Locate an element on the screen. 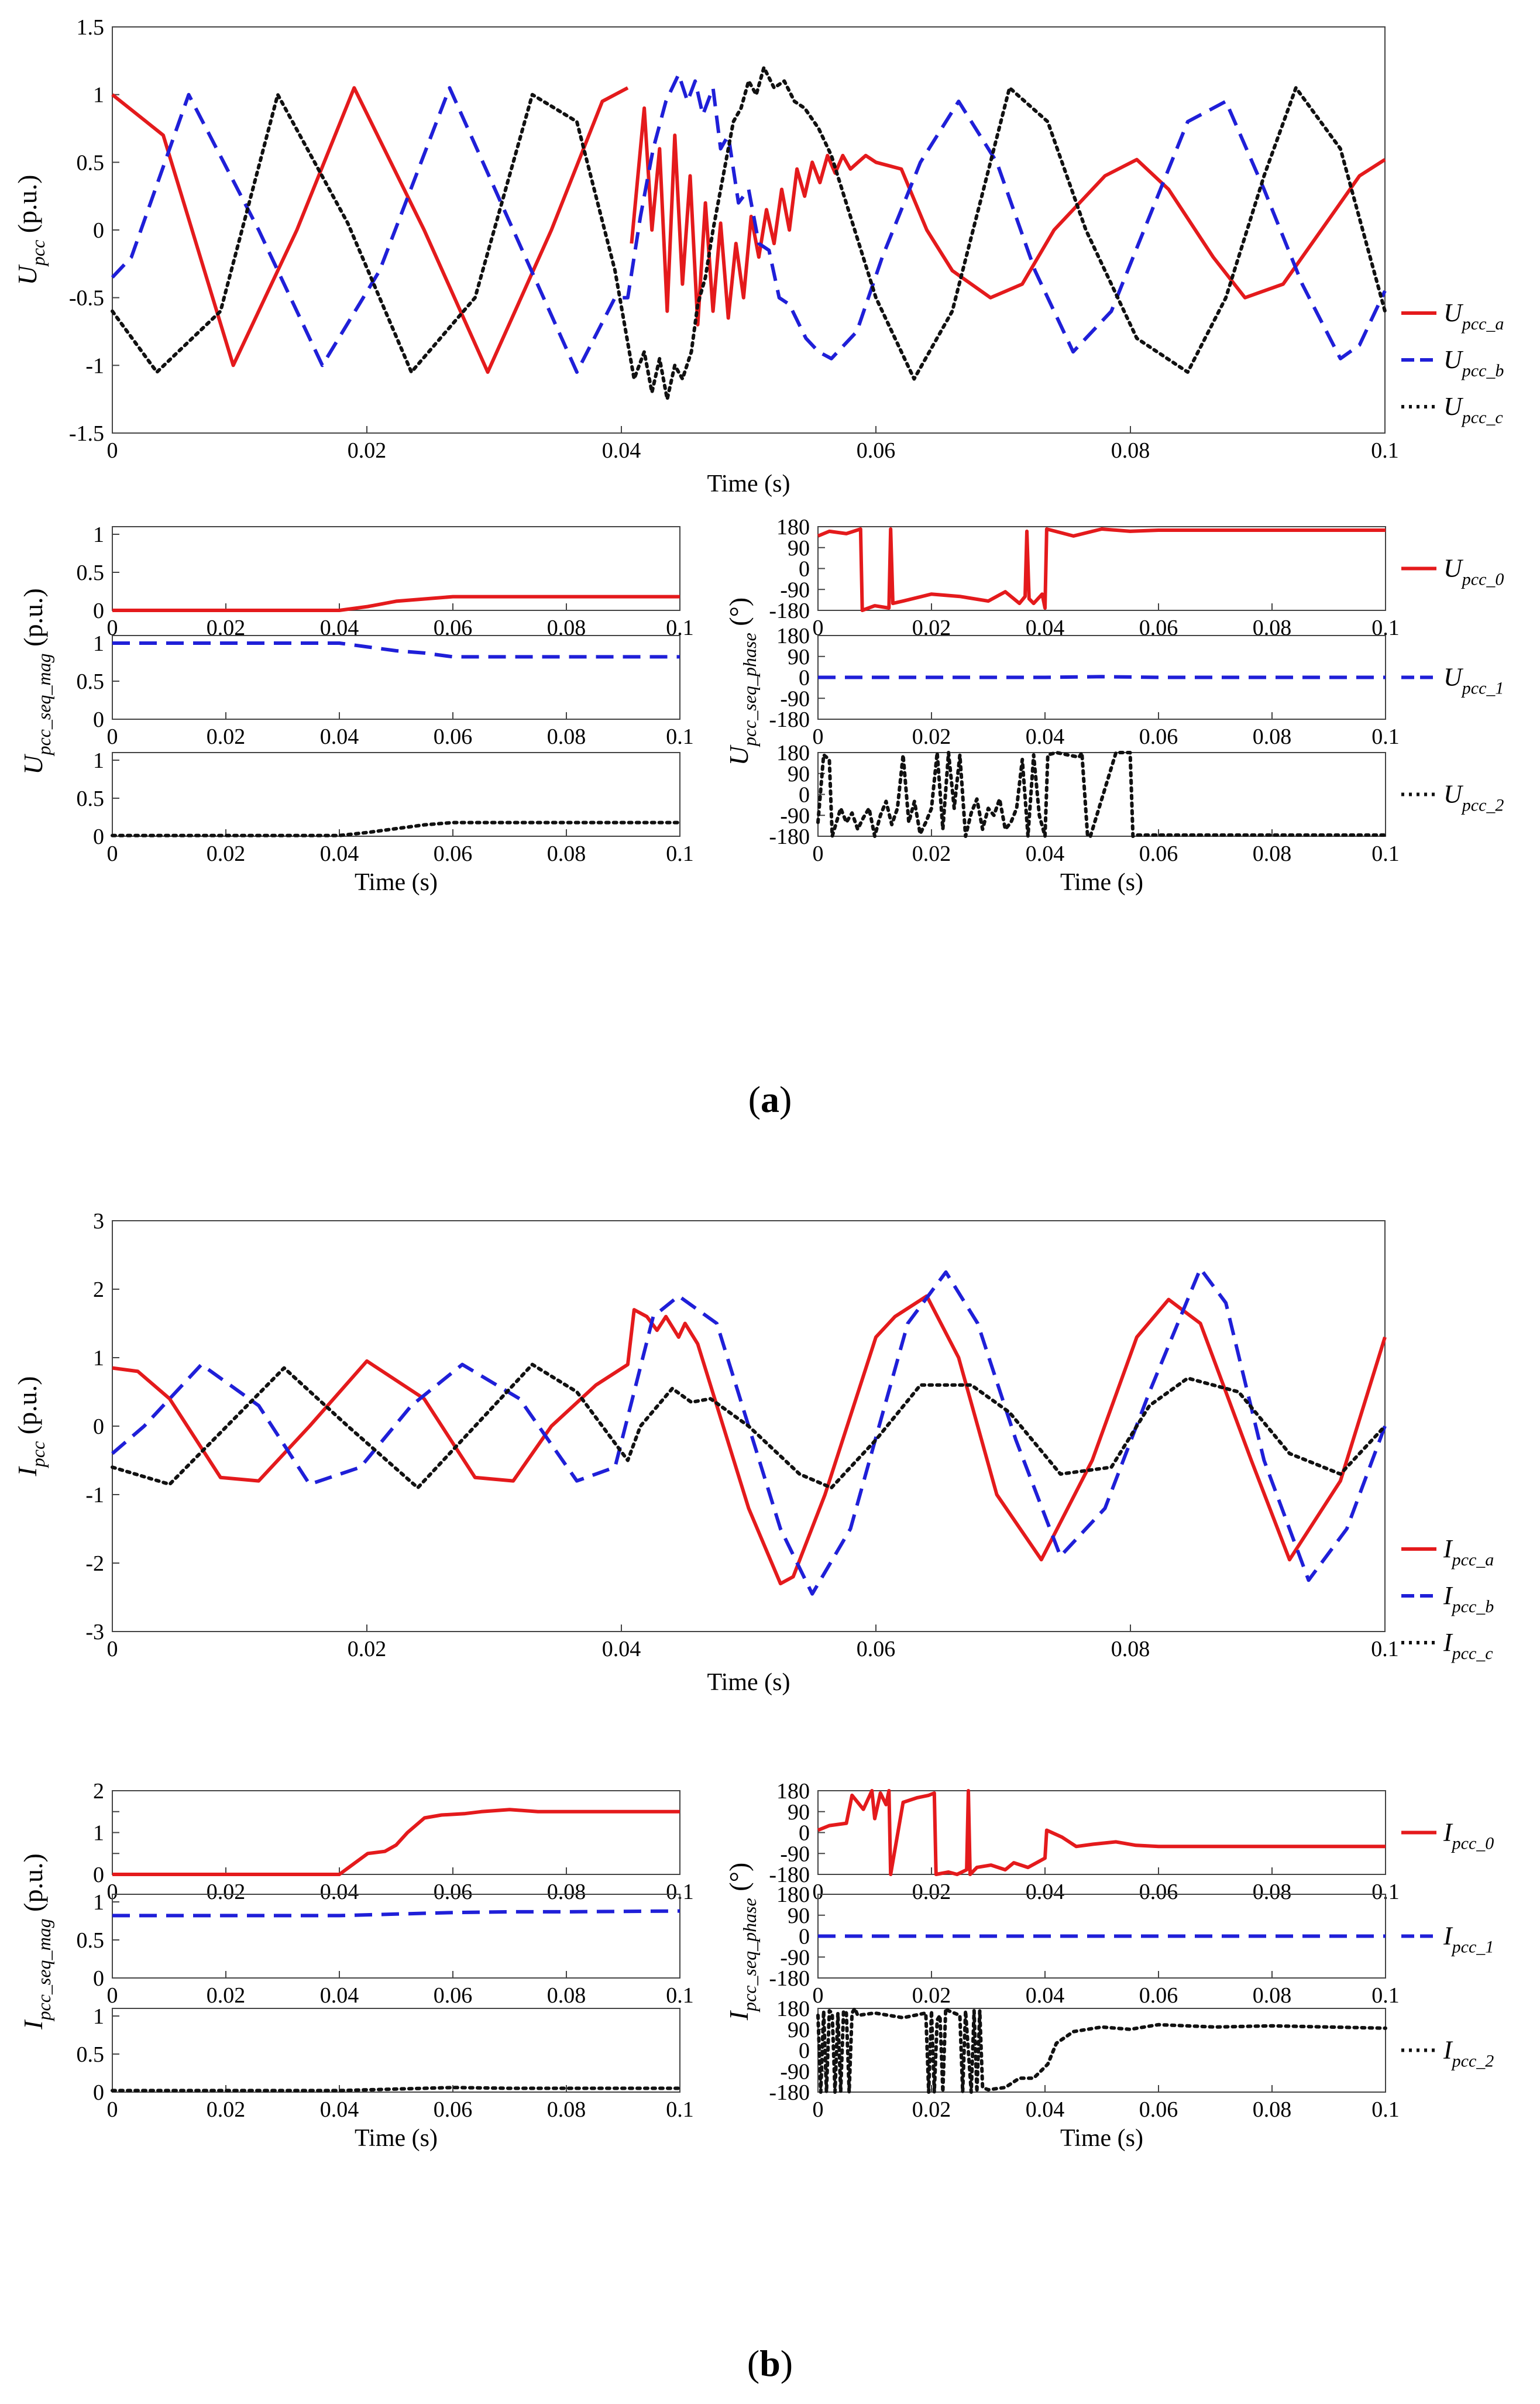 The height and width of the screenshot is (2404, 1540). series-a-line is located at coordinates (370, 230).